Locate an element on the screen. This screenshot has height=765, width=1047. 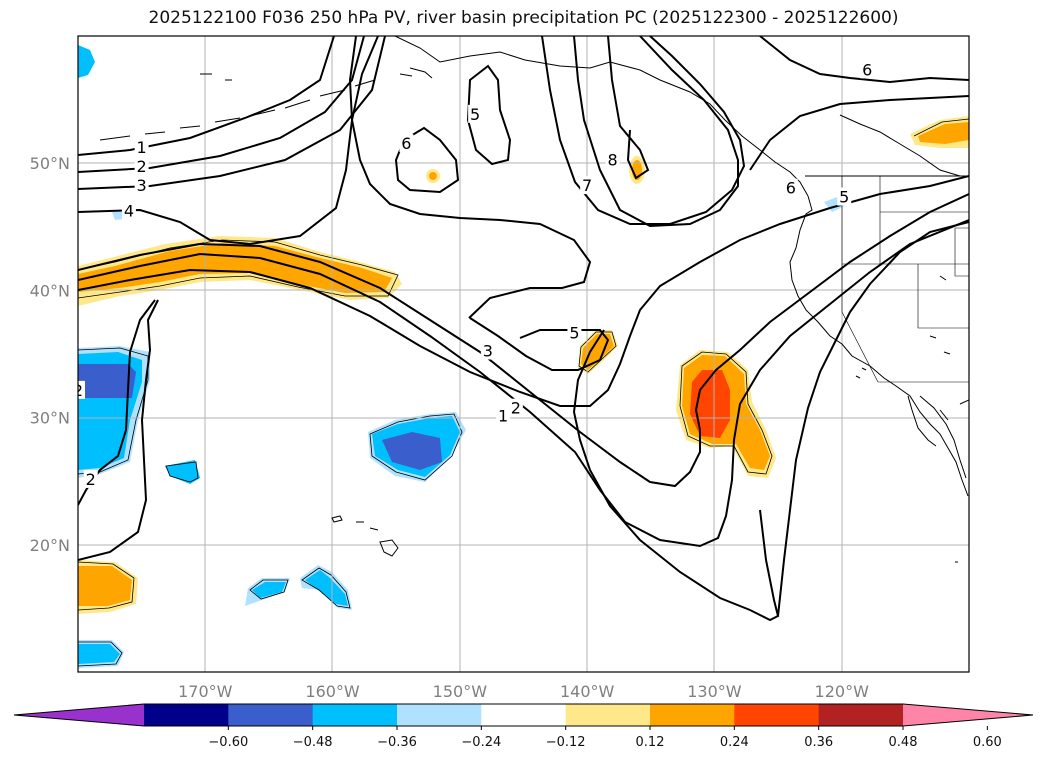
shade-orange-band is located at coordinates (235, 268).